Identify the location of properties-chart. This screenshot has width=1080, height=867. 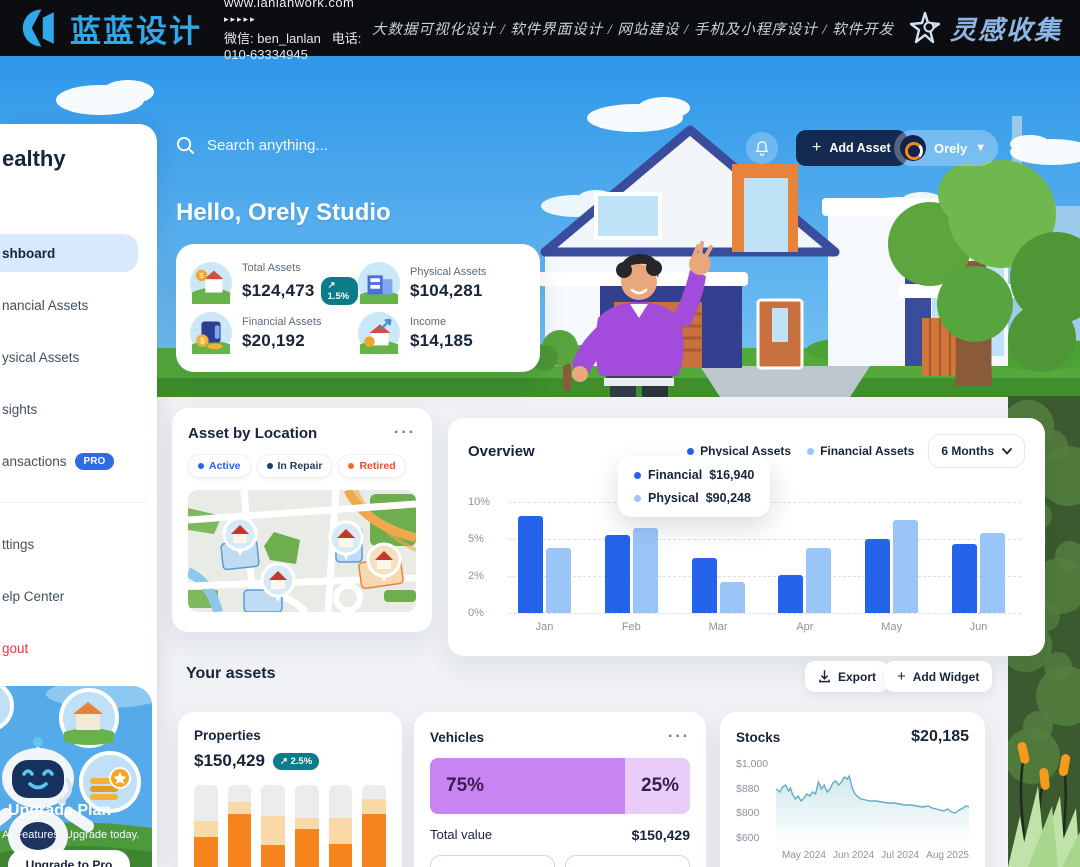
(290, 826).